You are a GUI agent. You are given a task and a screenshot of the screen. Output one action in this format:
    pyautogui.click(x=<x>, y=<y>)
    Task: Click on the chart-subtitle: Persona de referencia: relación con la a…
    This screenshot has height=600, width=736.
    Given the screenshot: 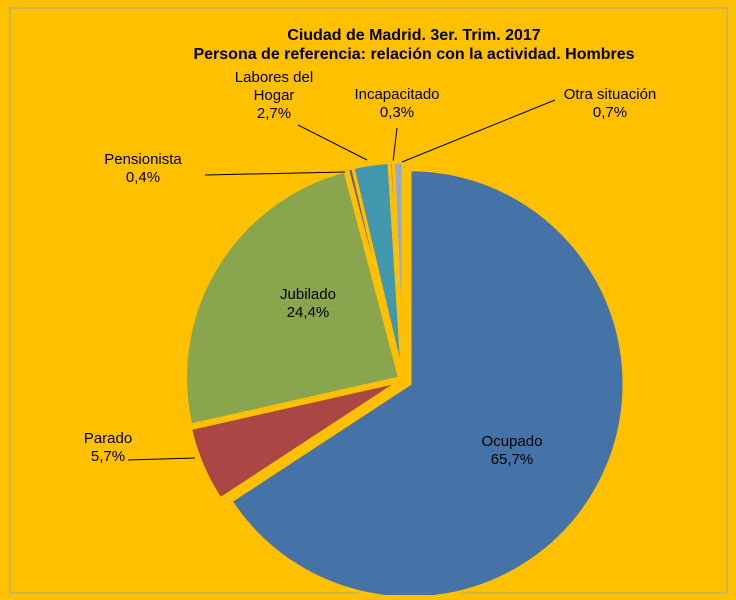 What is the action you would take?
    pyautogui.click(x=413, y=54)
    